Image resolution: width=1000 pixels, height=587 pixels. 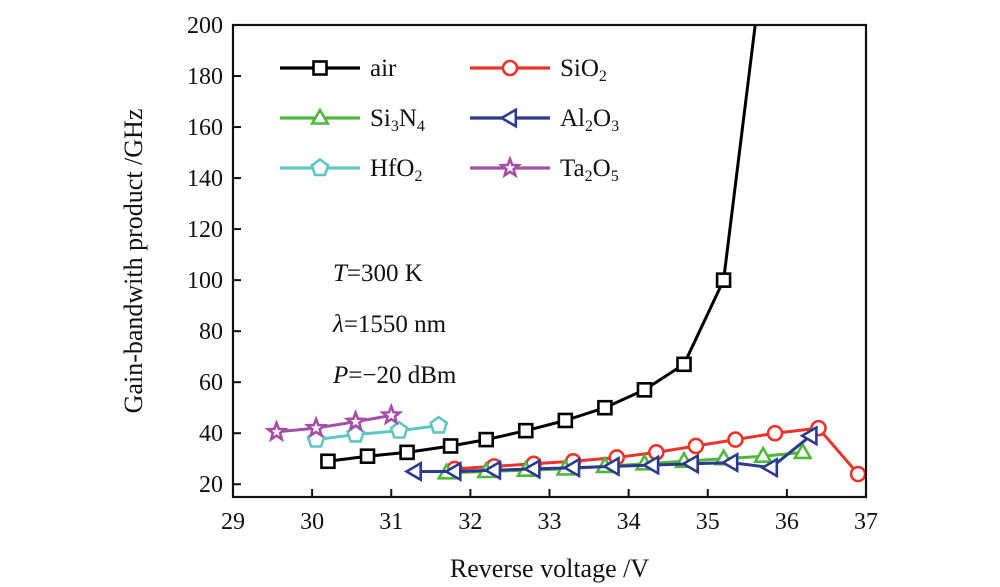 I want to click on x-tick-label: 29, so click(x=233, y=522).